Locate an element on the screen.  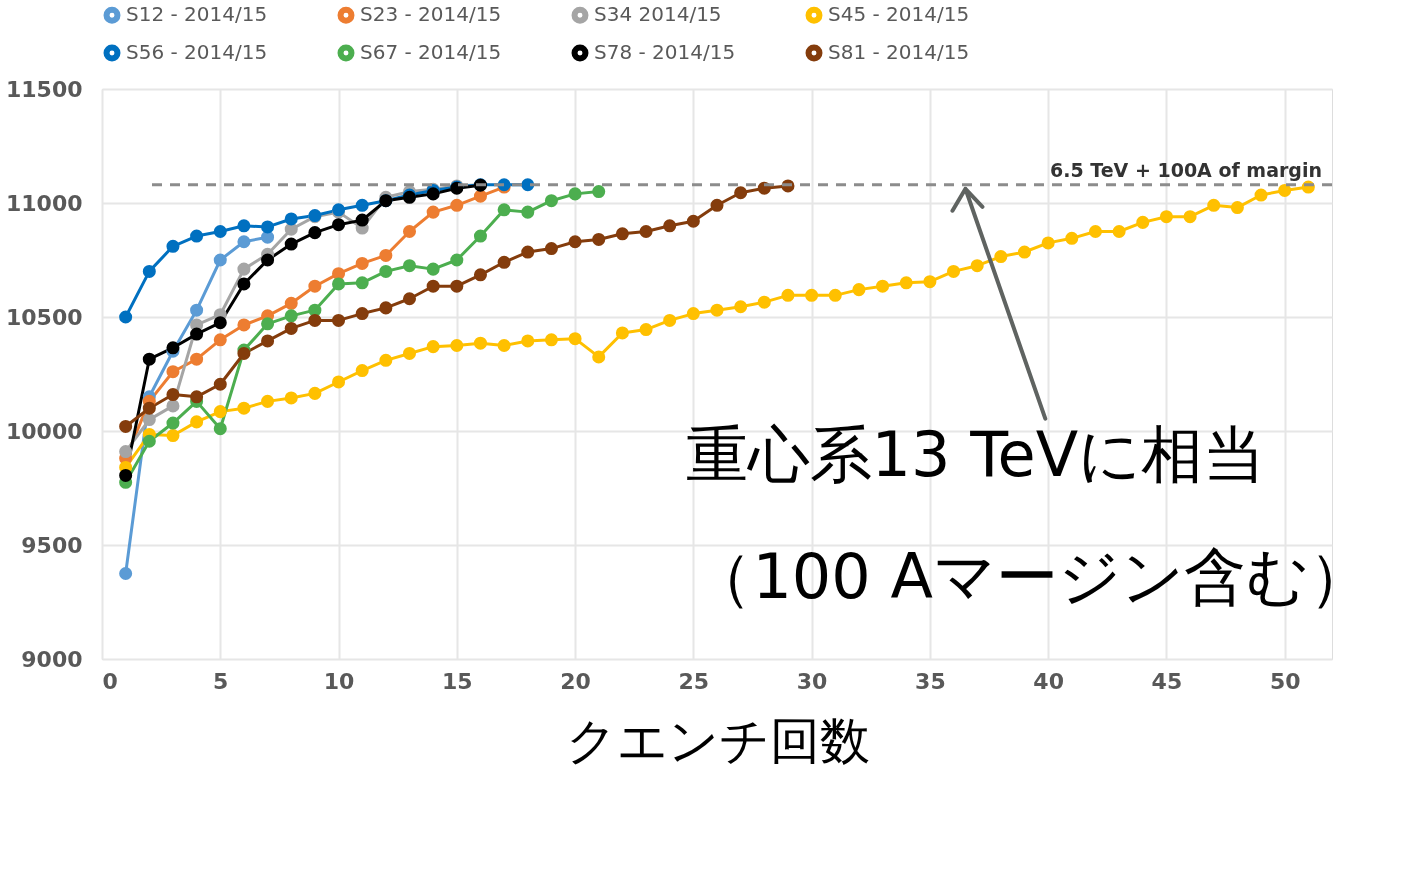
x-tick-label: 15 is located at coordinates (457, 681).